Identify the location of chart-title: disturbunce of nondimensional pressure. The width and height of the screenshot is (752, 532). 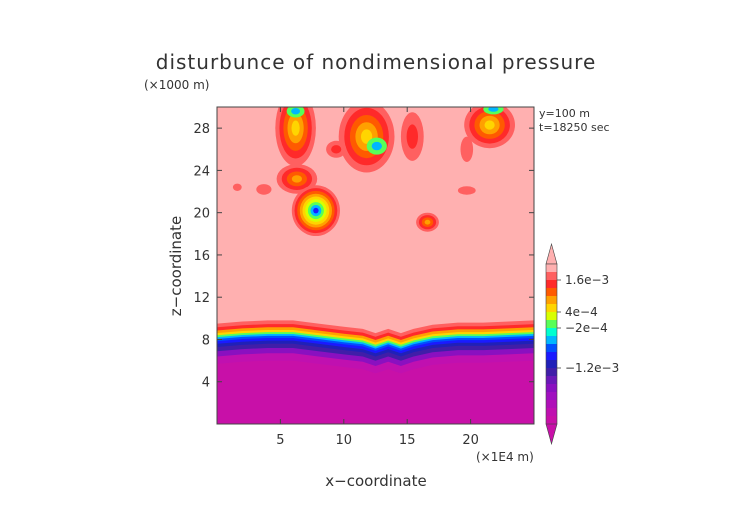
(376, 62).